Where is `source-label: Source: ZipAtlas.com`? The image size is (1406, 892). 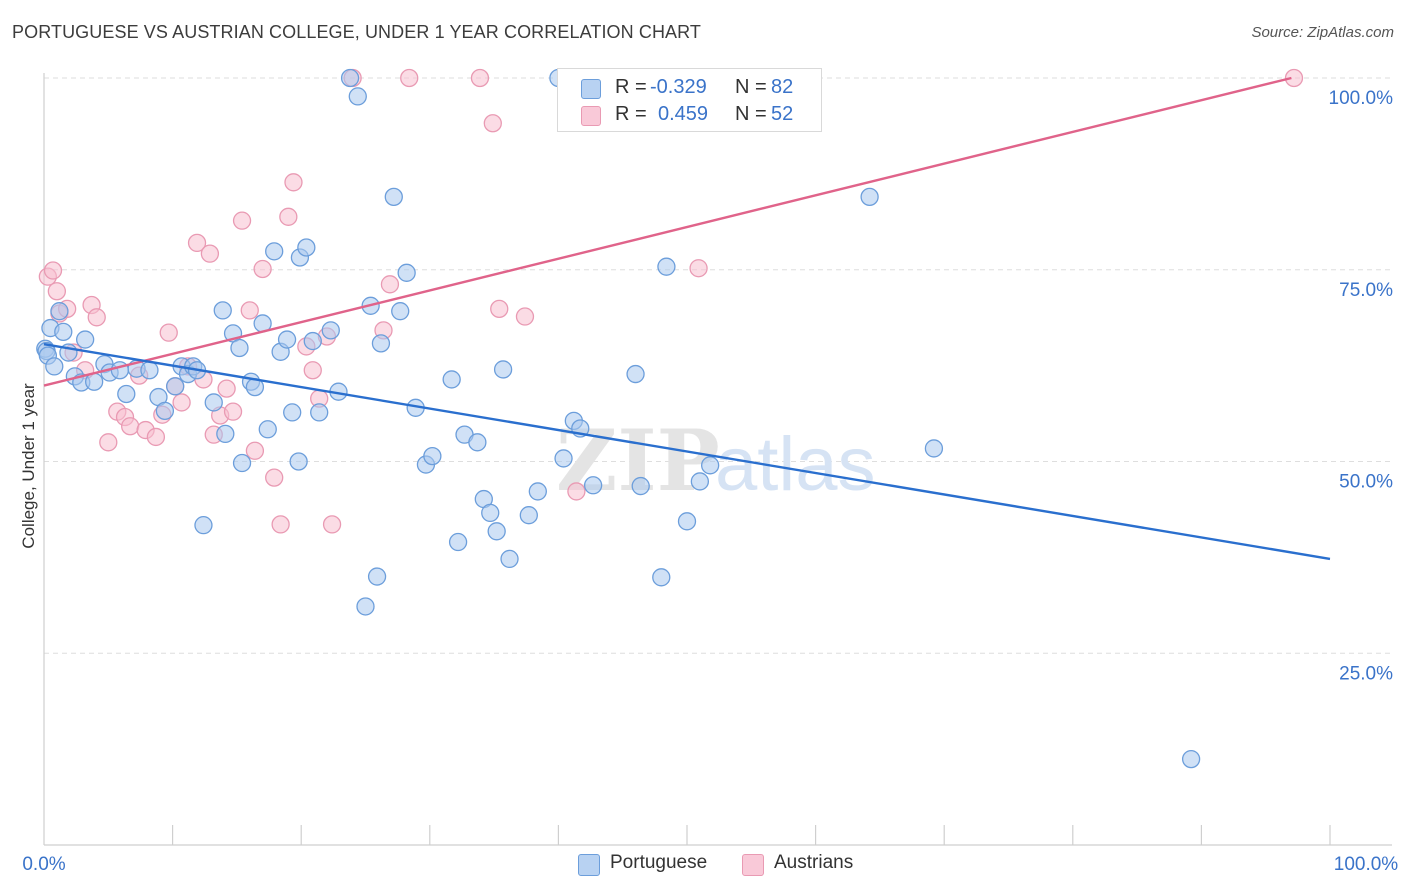
source-label: Source: ZipAtlas.com is located at coordinates (1322, 32).